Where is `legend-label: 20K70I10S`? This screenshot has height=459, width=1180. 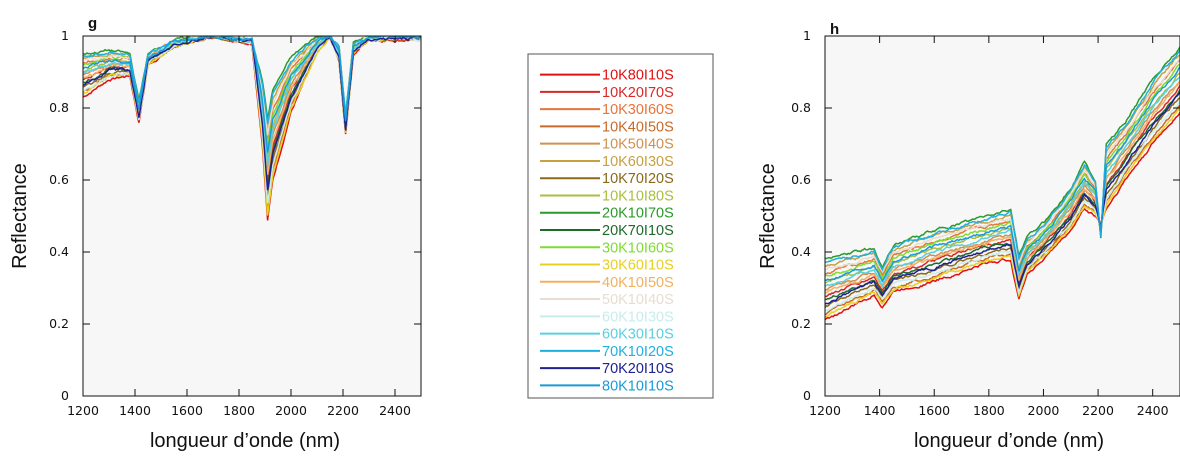 legend-label: 20K70I10S is located at coordinates (638, 231).